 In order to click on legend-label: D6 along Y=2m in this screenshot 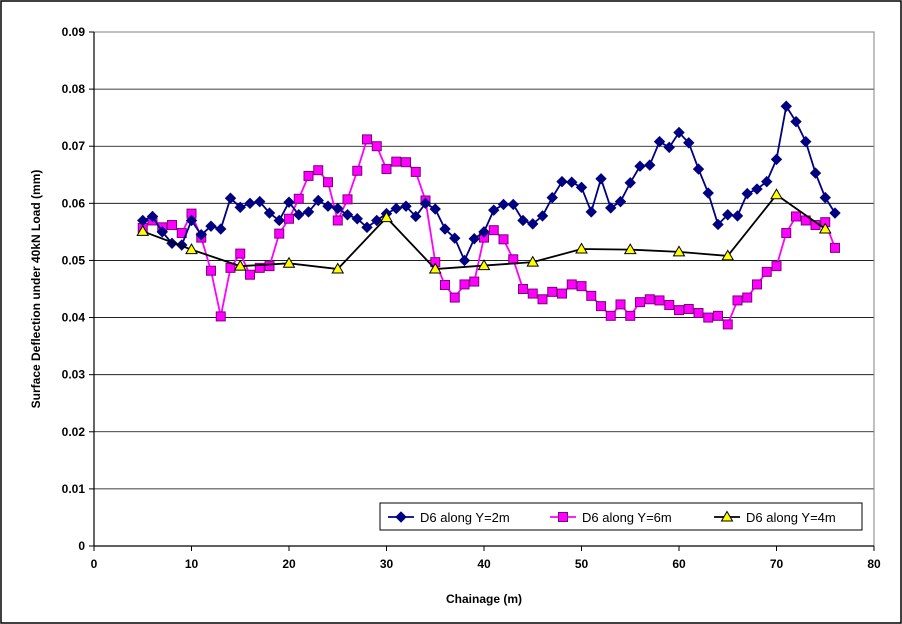, I will do `click(465, 517)`.